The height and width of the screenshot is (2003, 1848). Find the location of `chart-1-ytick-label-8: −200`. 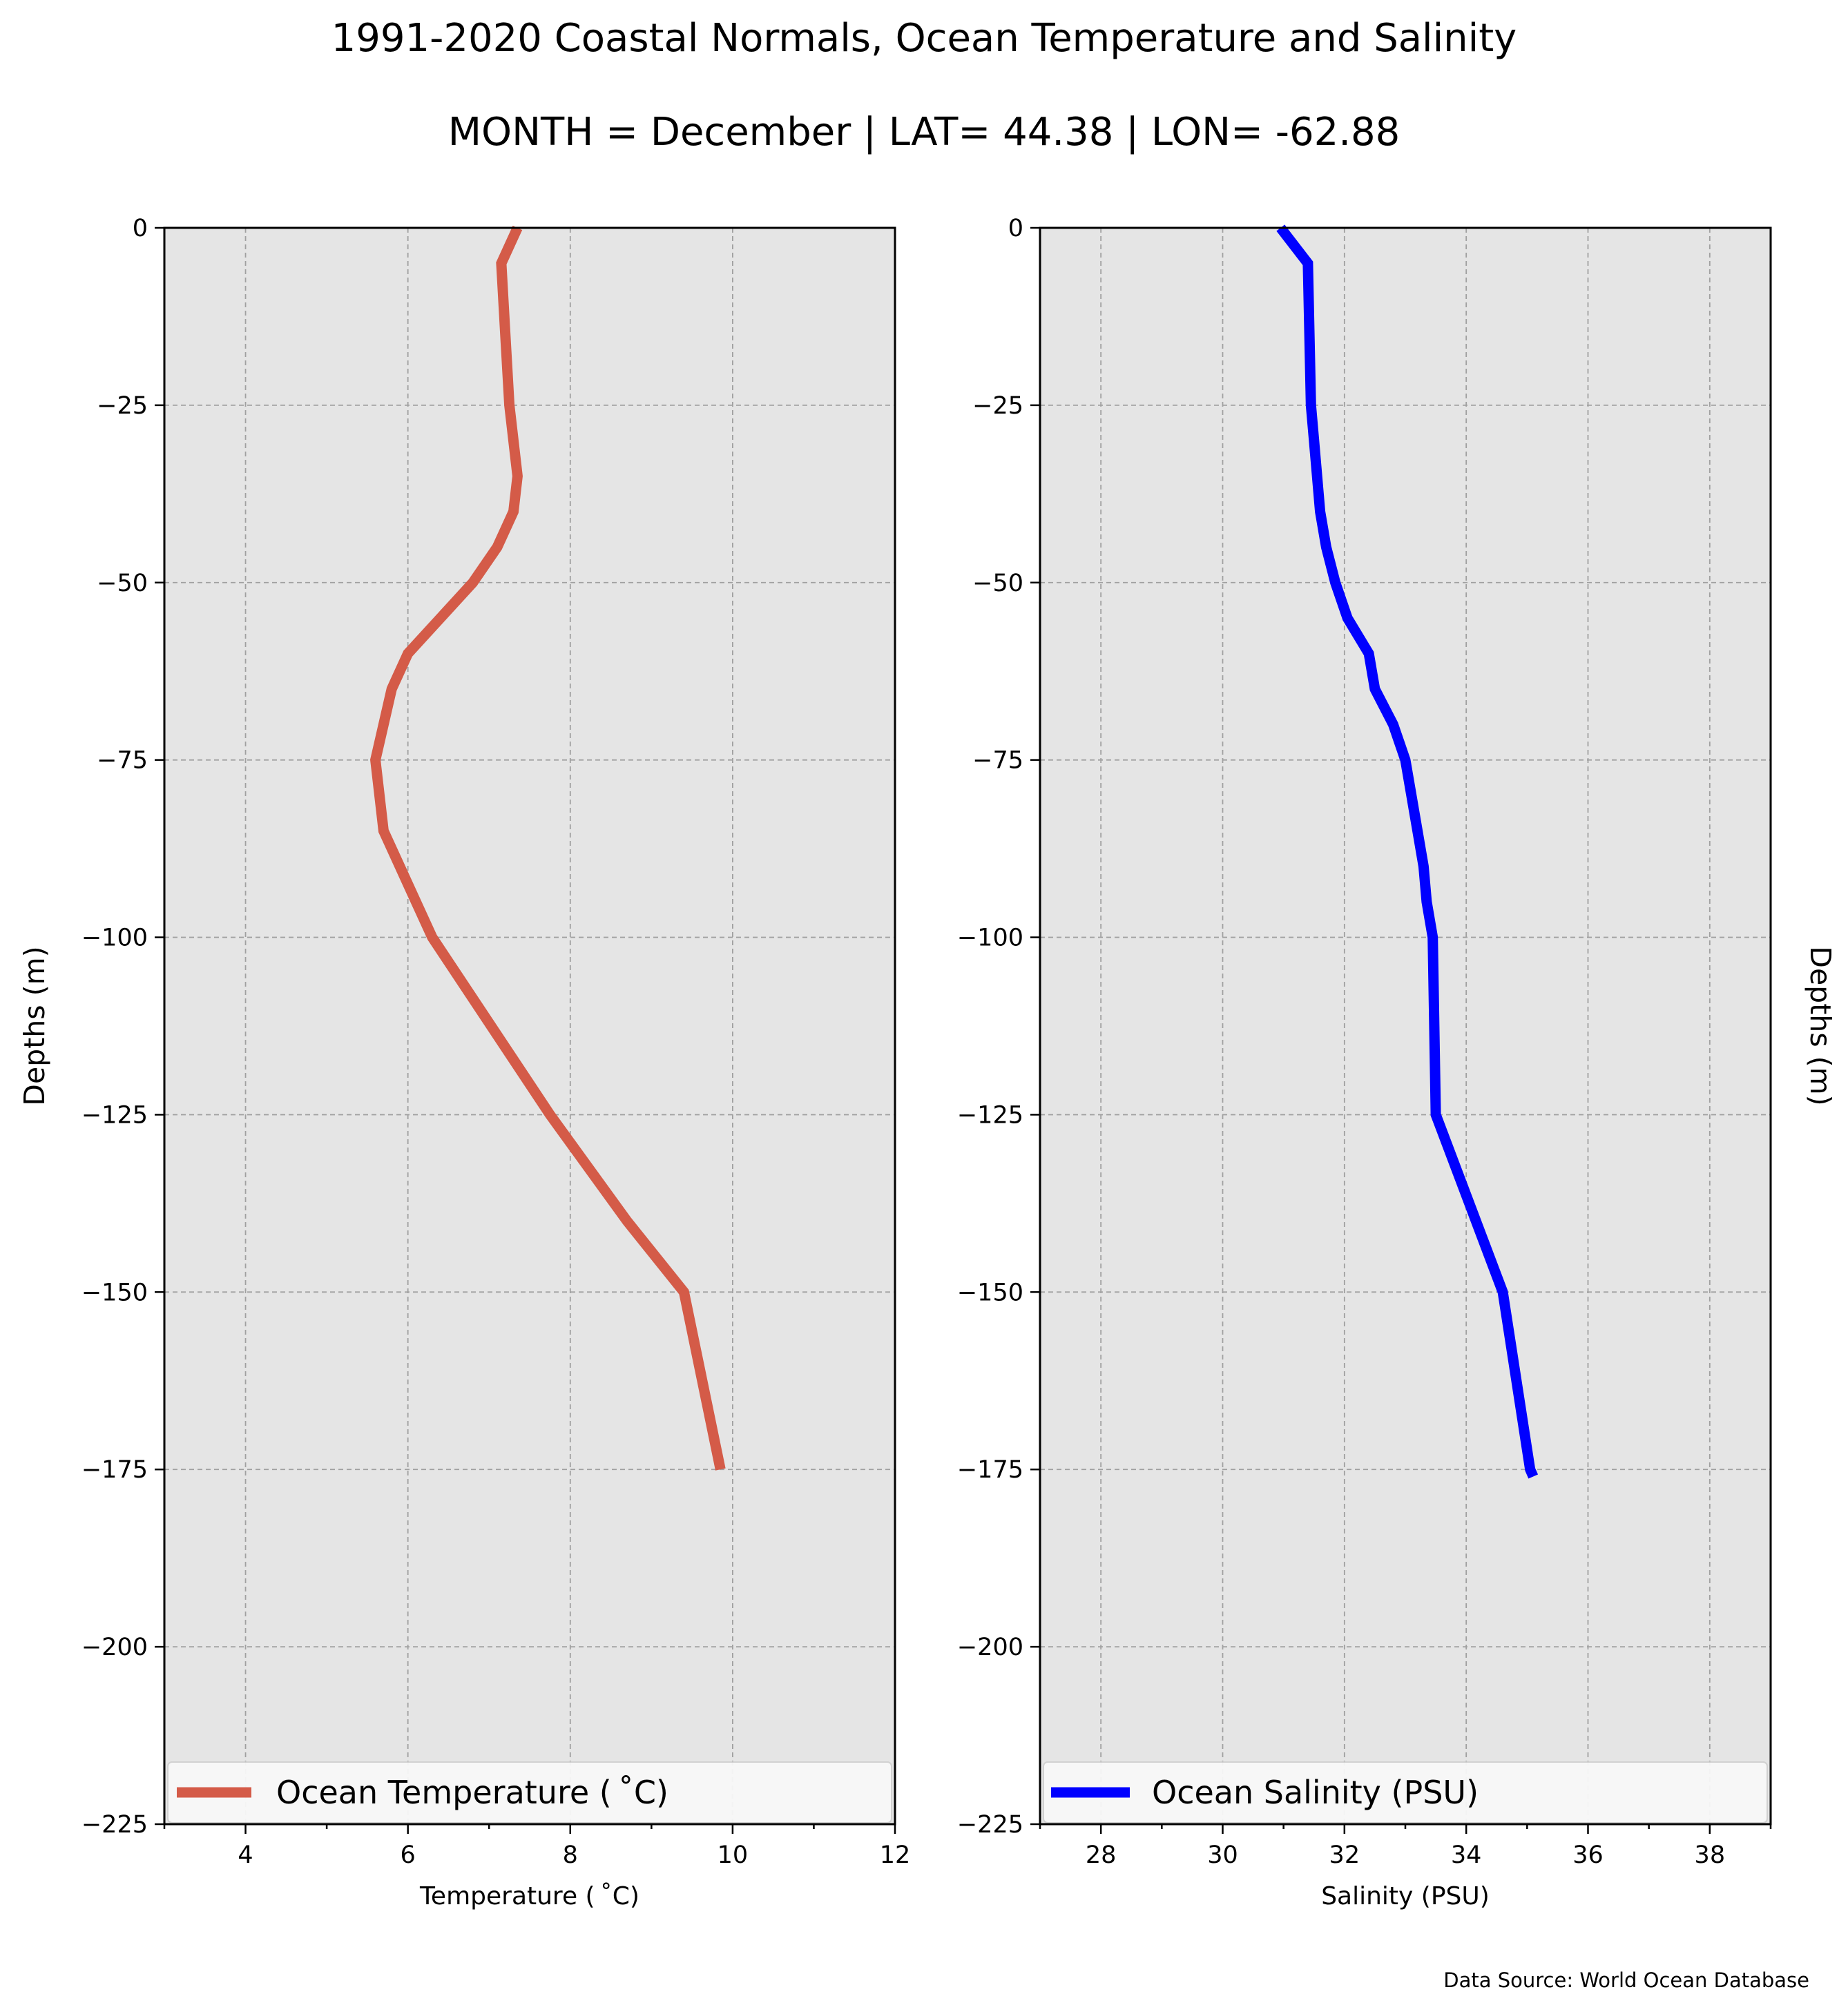

chart-1-ytick-label-8: −200 is located at coordinates (990, 1647).